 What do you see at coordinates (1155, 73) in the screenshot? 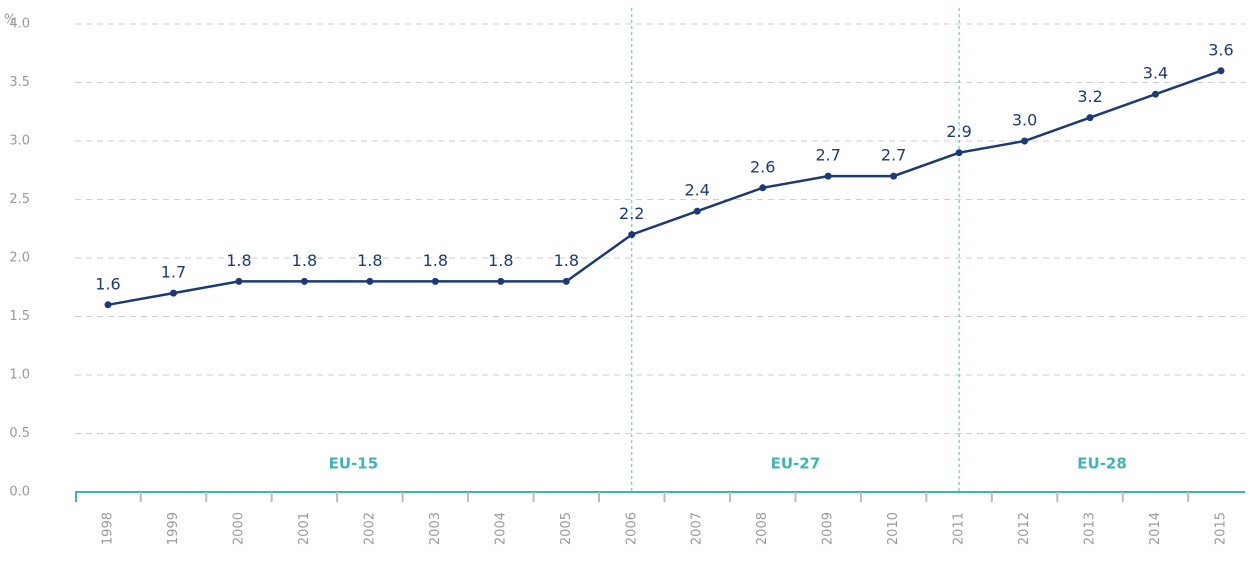
I see `value-label: 3.4` at bounding box center [1155, 73].